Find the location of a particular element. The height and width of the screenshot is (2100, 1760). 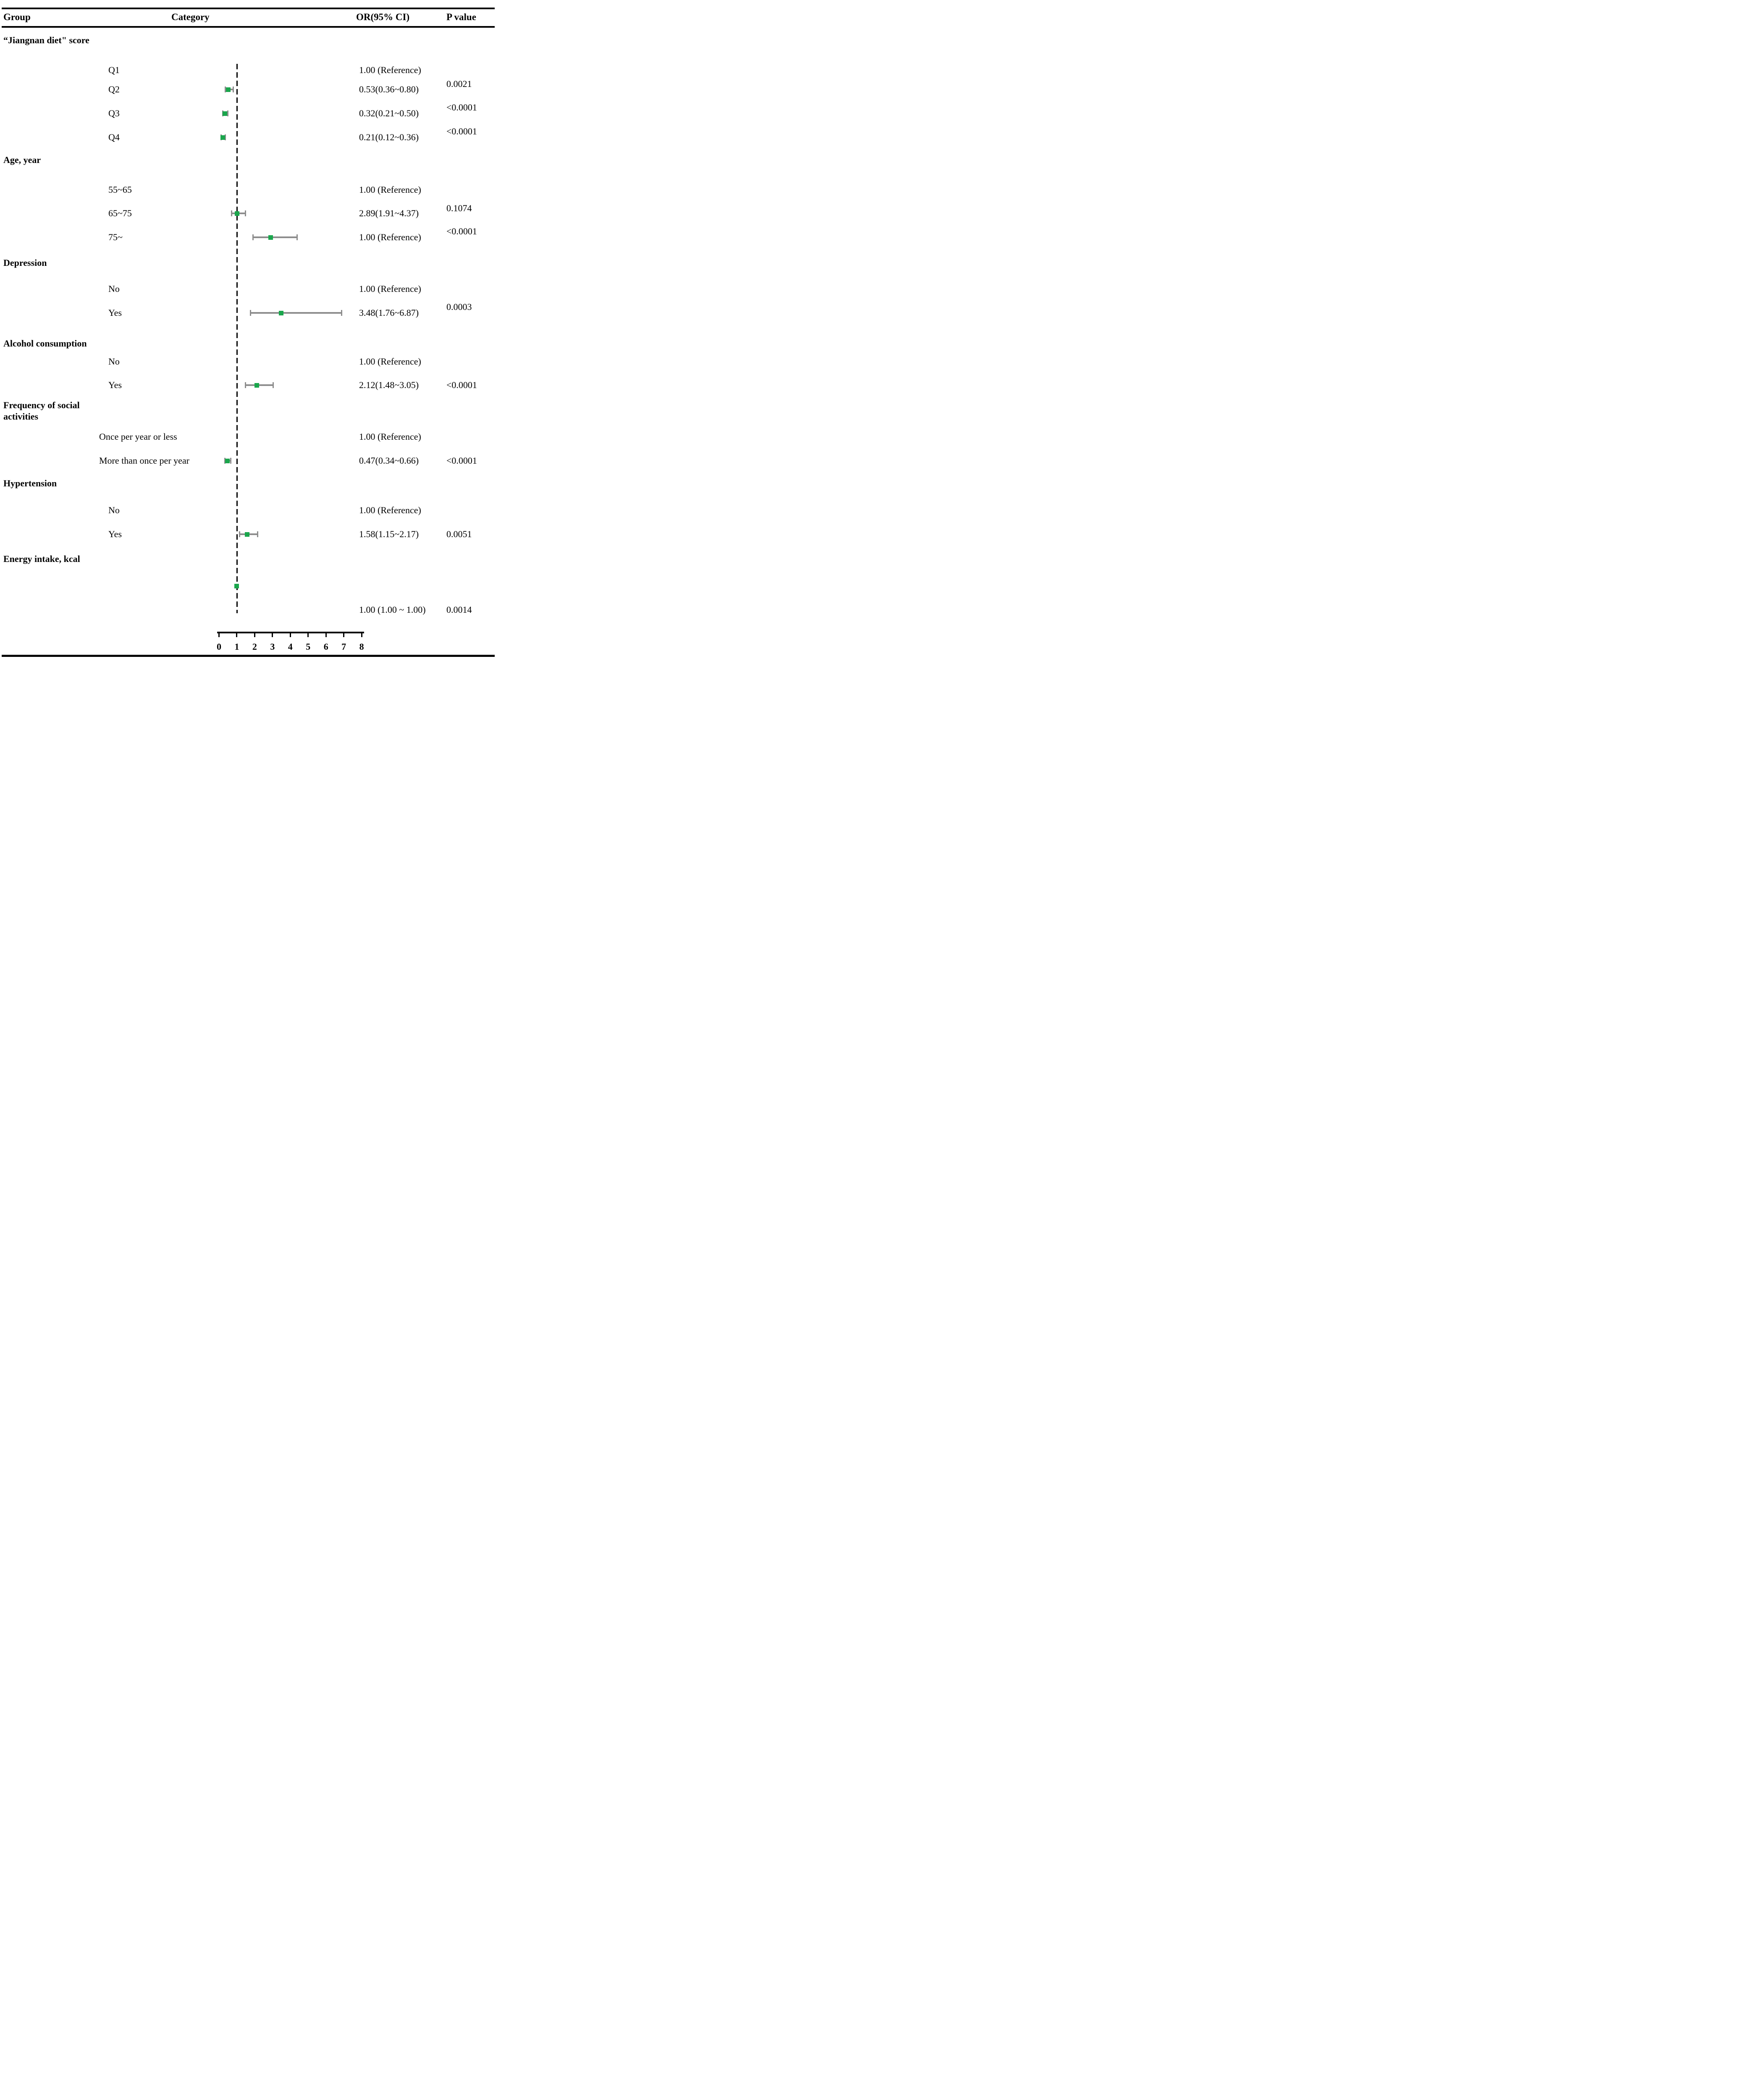

axis-tick-label: 8 is located at coordinates (361, 646).